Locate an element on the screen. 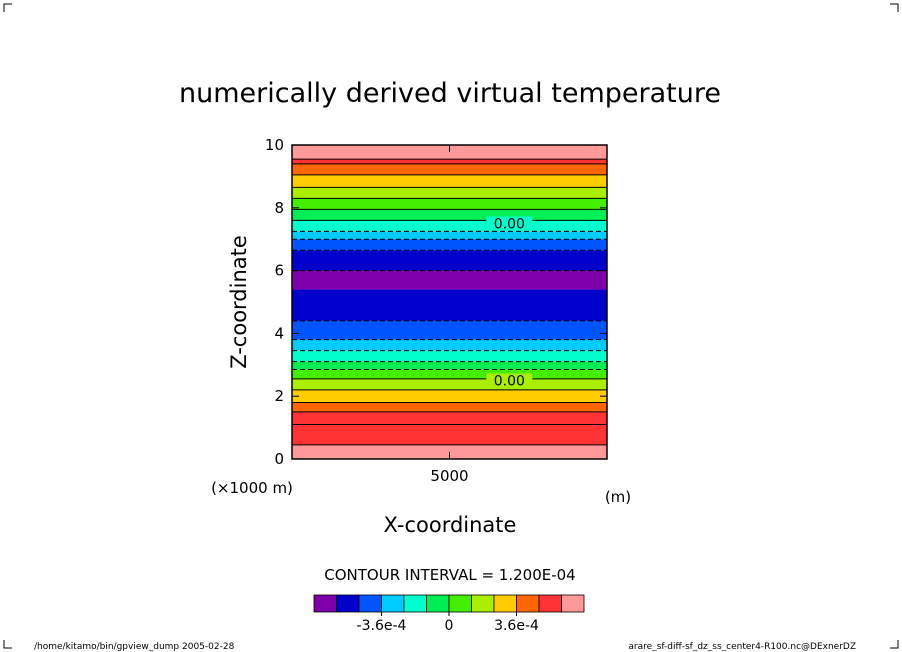  y-tick-label: 10 is located at coordinates (274, 145).